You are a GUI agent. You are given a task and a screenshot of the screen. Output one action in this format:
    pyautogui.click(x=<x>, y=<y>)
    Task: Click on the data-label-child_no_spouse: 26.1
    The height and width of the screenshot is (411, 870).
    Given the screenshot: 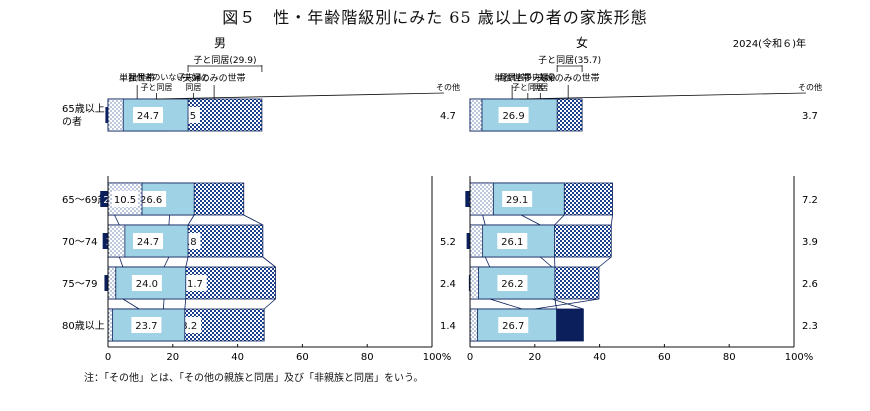 What is the action you would take?
    pyautogui.click(x=512, y=242)
    